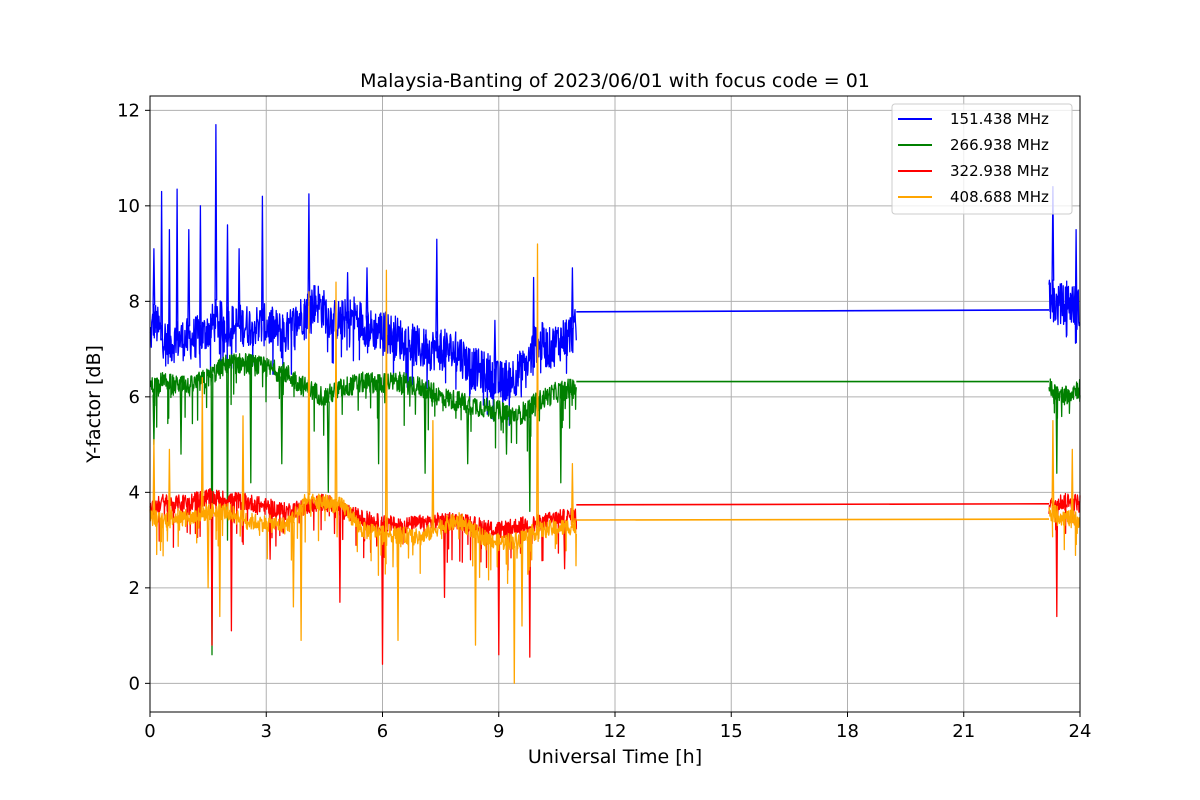 The width and height of the screenshot is (1200, 800). I want to click on y-axis-label: Y-factor [dB], so click(94, 404).